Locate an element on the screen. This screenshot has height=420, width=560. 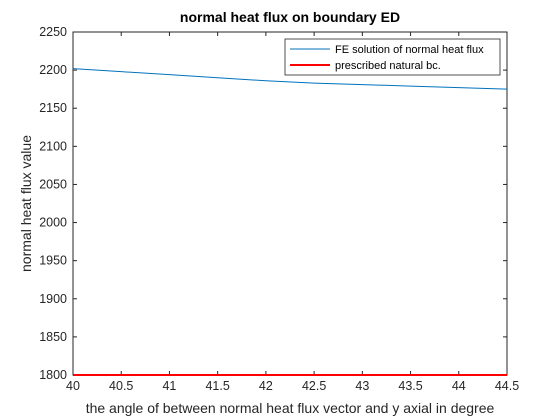
x-tick-label: 42 is located at coordinates (266, 386).